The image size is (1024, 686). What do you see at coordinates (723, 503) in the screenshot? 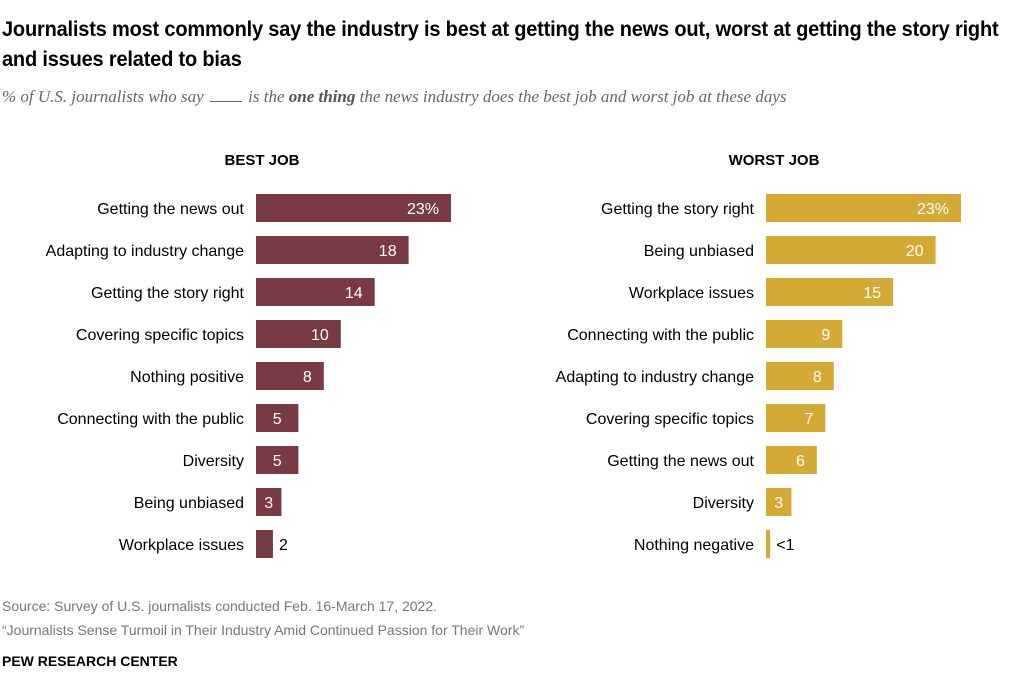
I see `worst-category-label: Diversity` at bounding box center [723, 503].